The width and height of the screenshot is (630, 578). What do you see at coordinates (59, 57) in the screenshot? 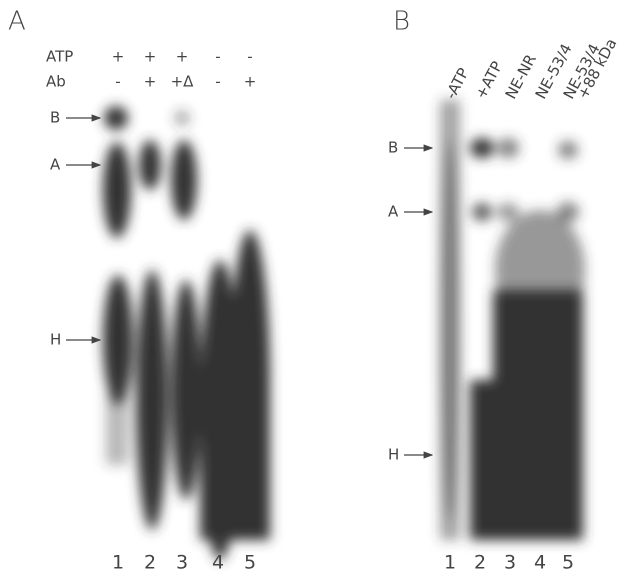
I see `row-label: ATP` at bounding box center [59, 57].